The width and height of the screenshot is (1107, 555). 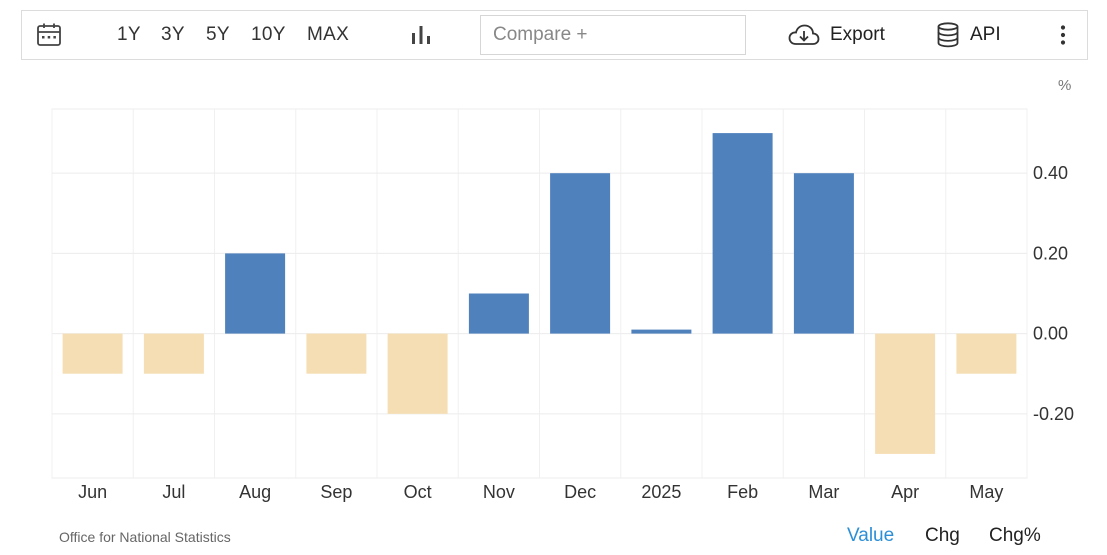 I want to click on data-source: Office for National Statistics, so click(x=145, y=537).